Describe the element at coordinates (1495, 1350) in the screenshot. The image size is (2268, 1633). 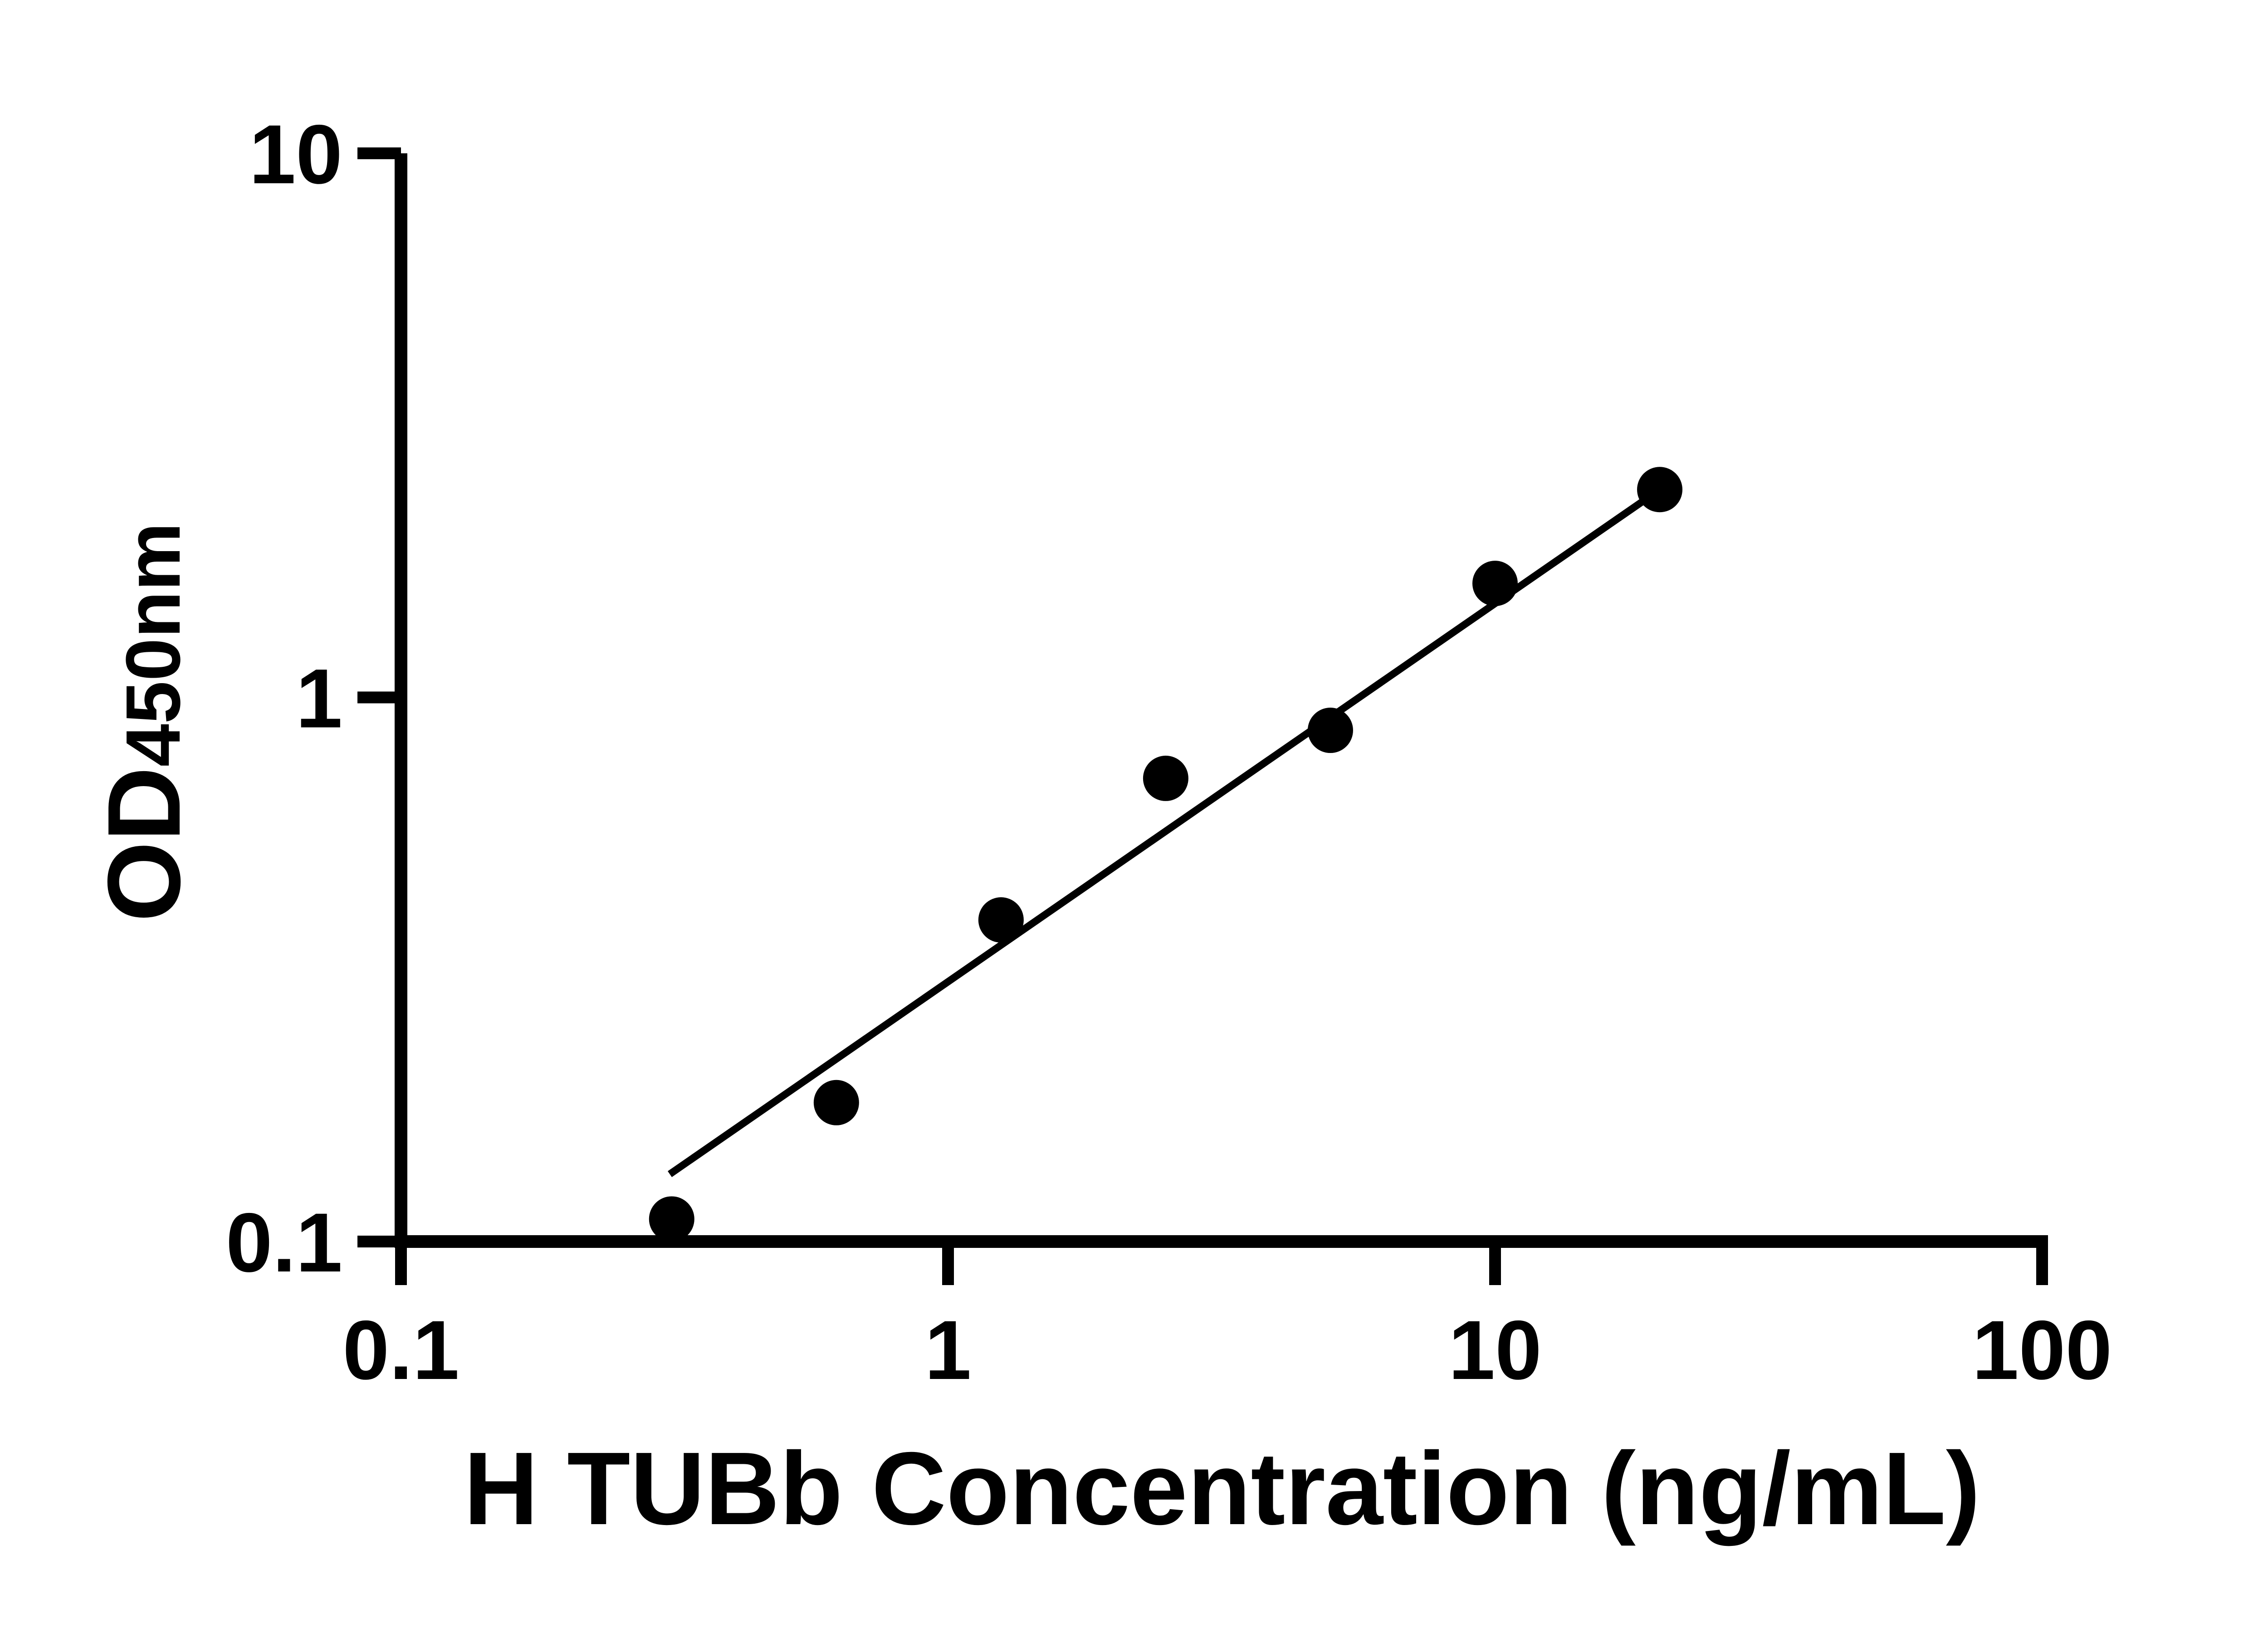
I see `x-tick-label: 10` at that location.